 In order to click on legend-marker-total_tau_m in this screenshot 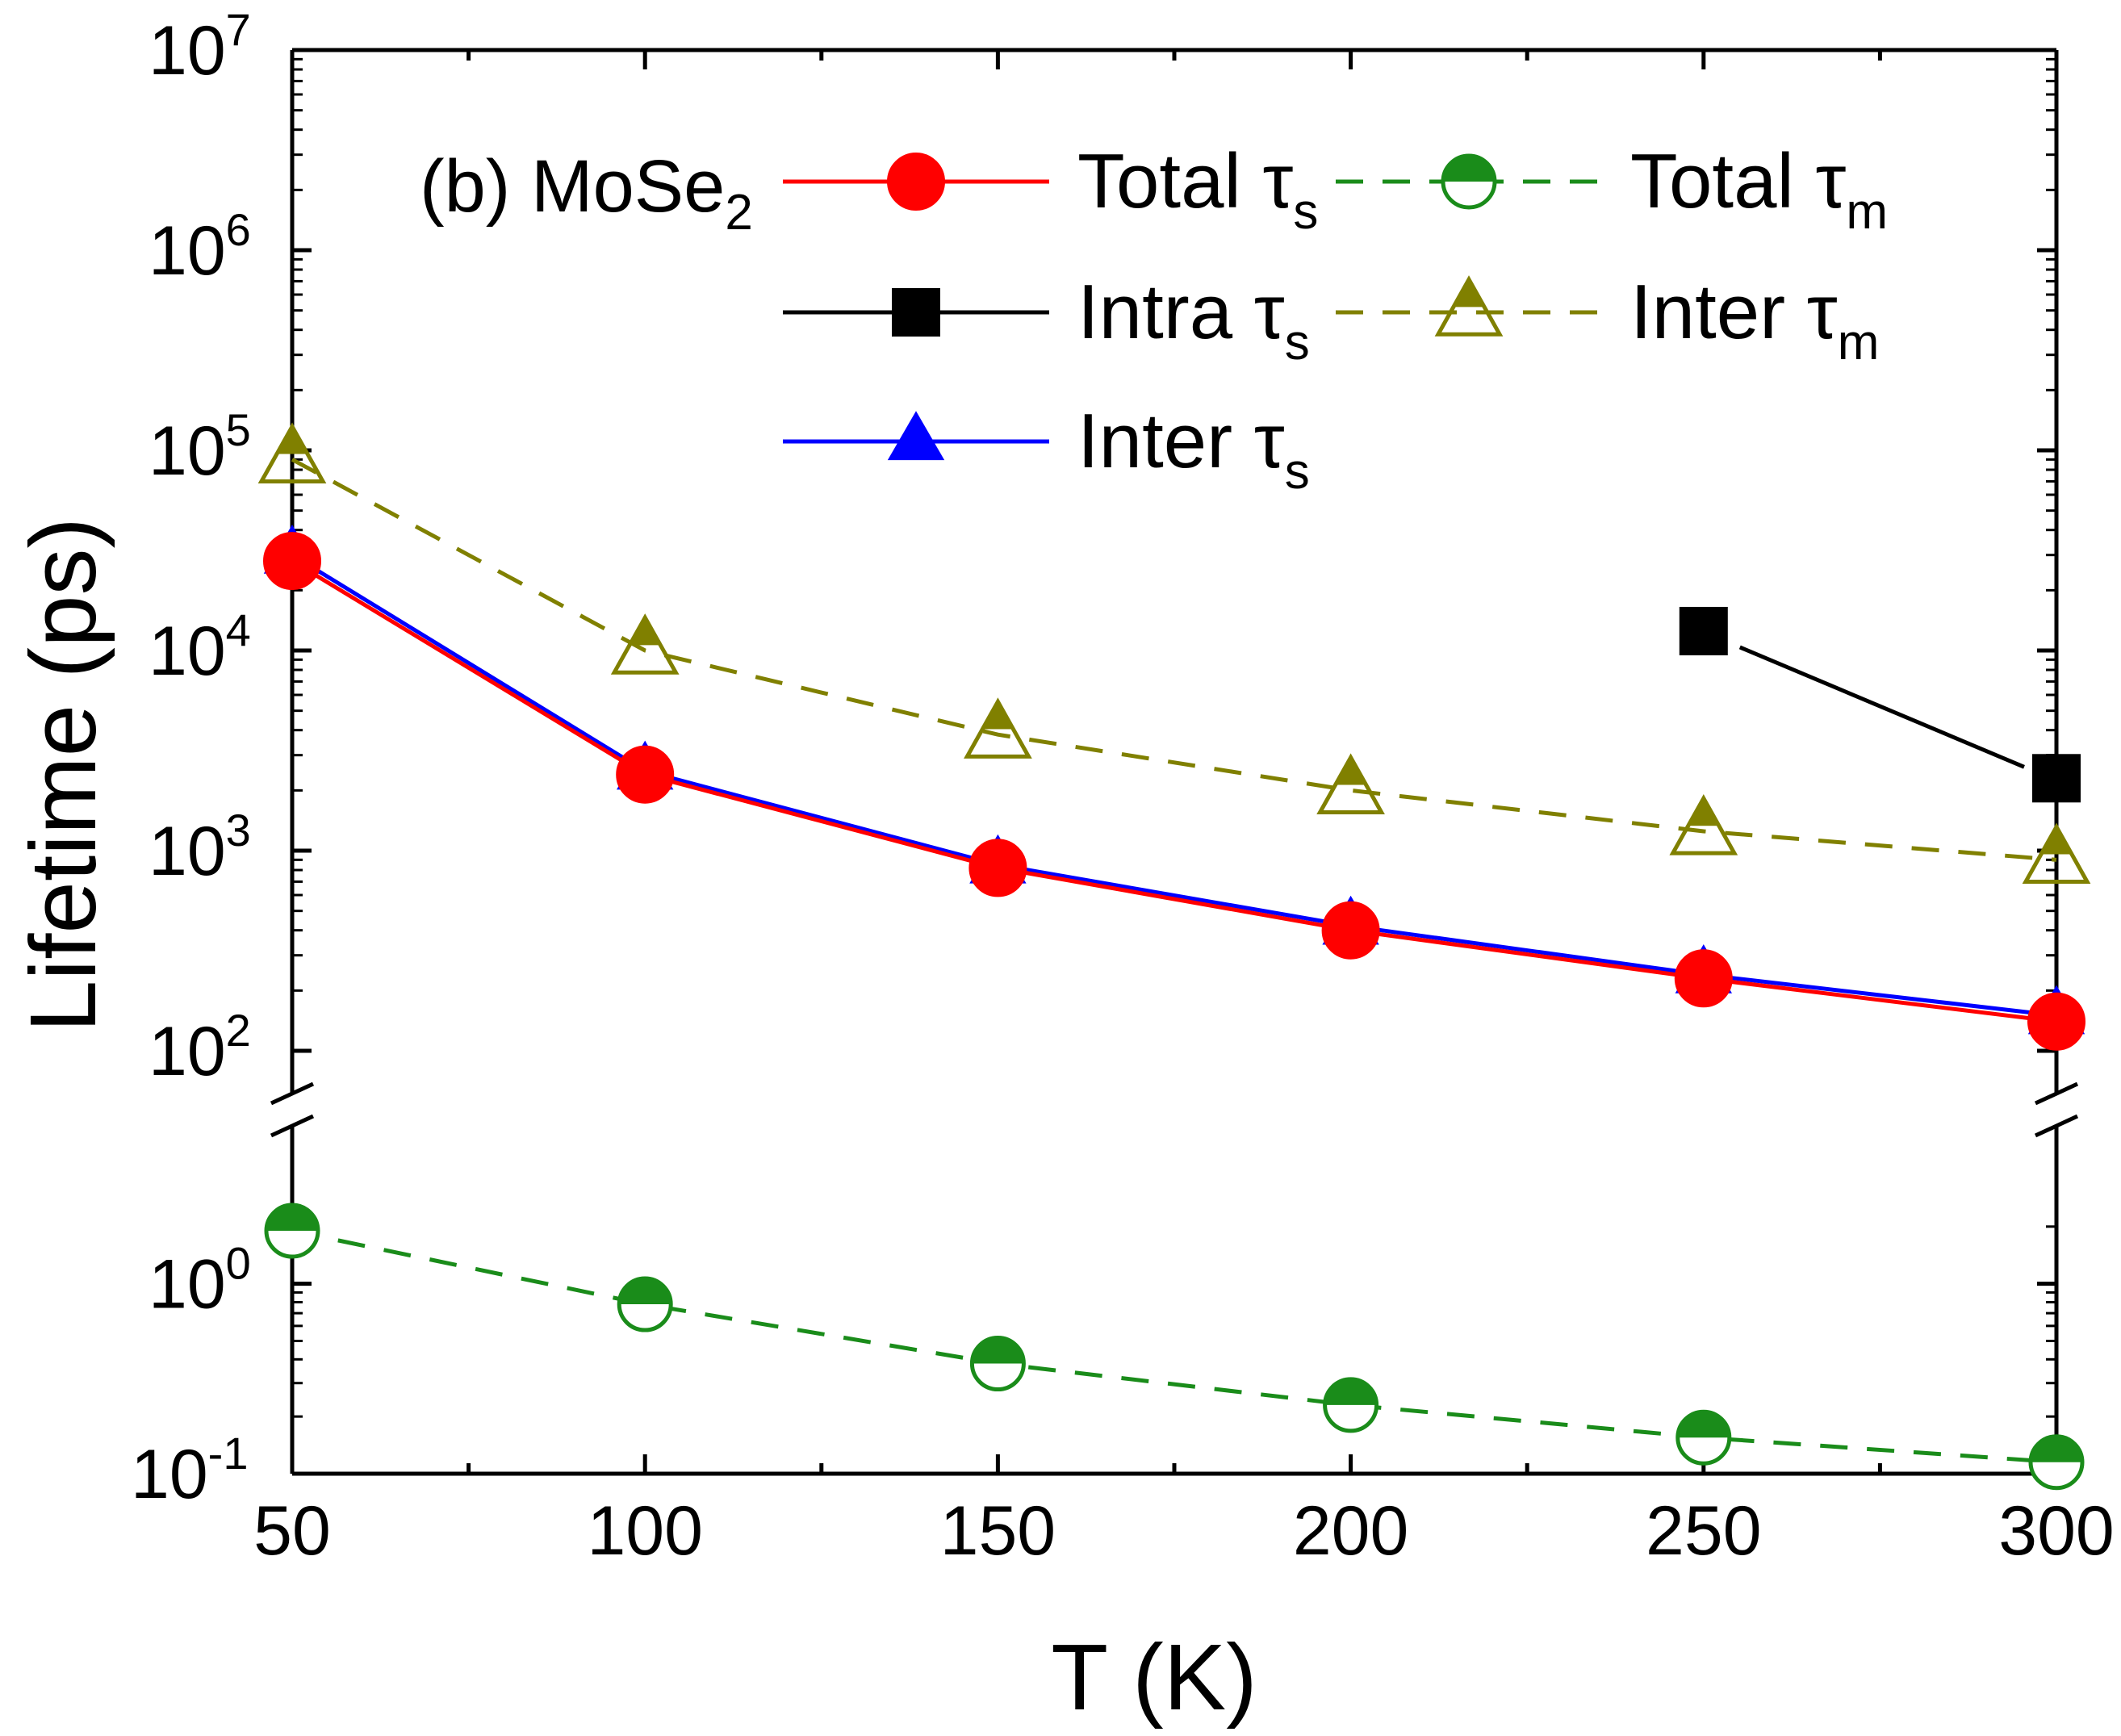, I will do `click(1469, 182)`.